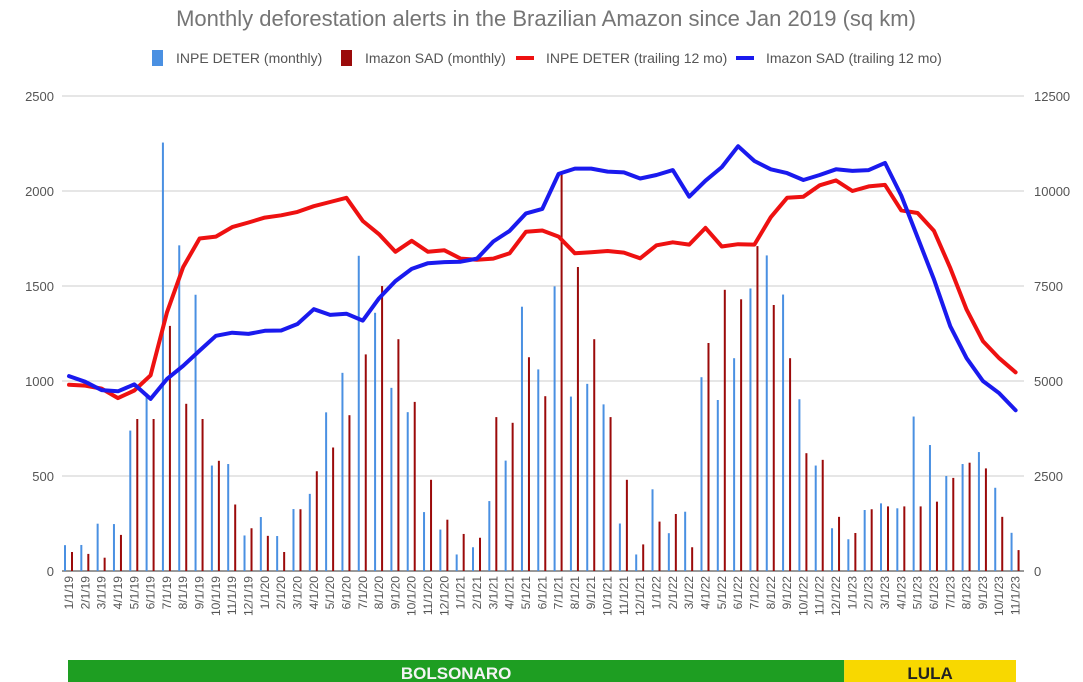 The height and width of the screenshot is (682, 1083). What do you see at coordinates (1048, 381) in the screenshot?
I see `right-tick-label: 5000` at bounding box center [1048, 381].